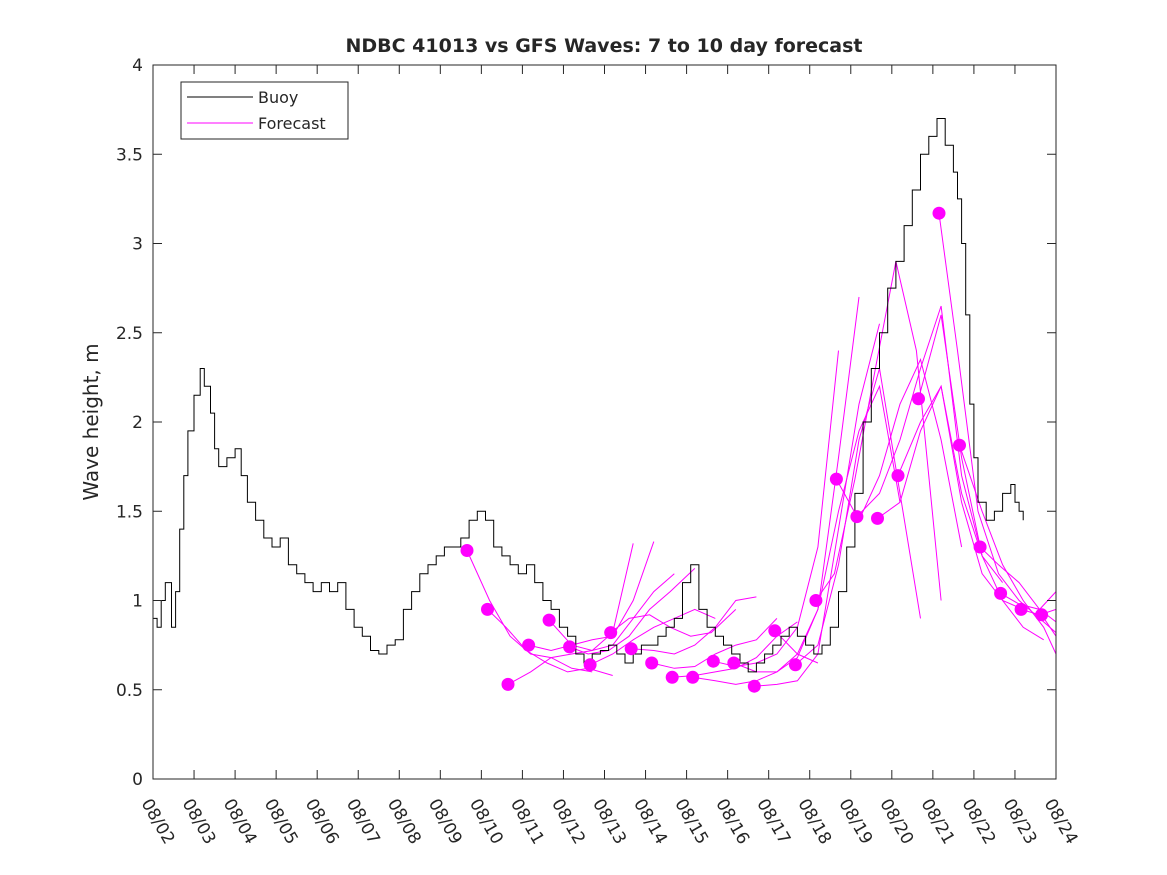  I want to click on y-tick-label: 2.5, so click(129, 334).